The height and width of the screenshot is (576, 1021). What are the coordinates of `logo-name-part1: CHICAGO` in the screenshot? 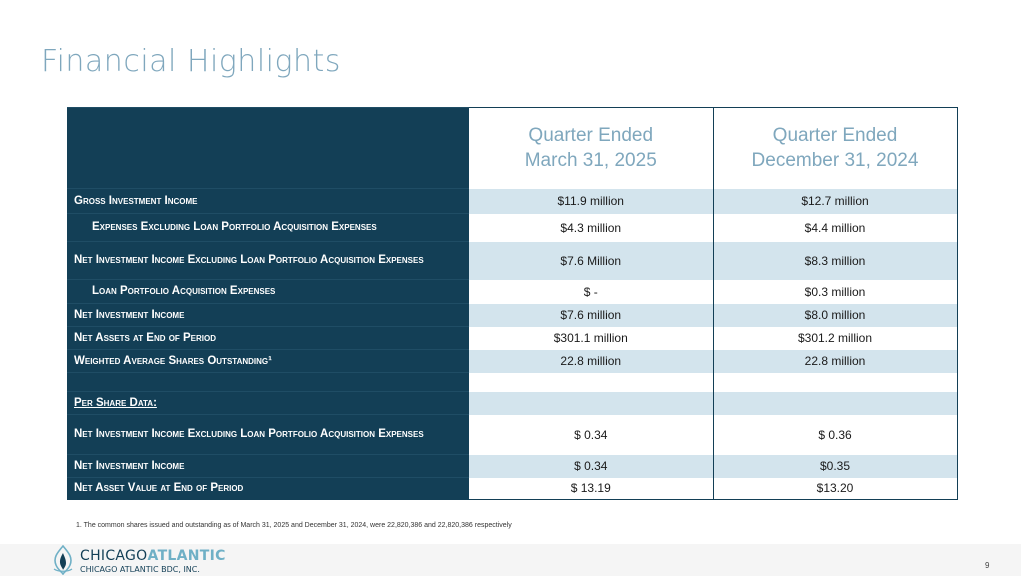 It's located at (114, 556).